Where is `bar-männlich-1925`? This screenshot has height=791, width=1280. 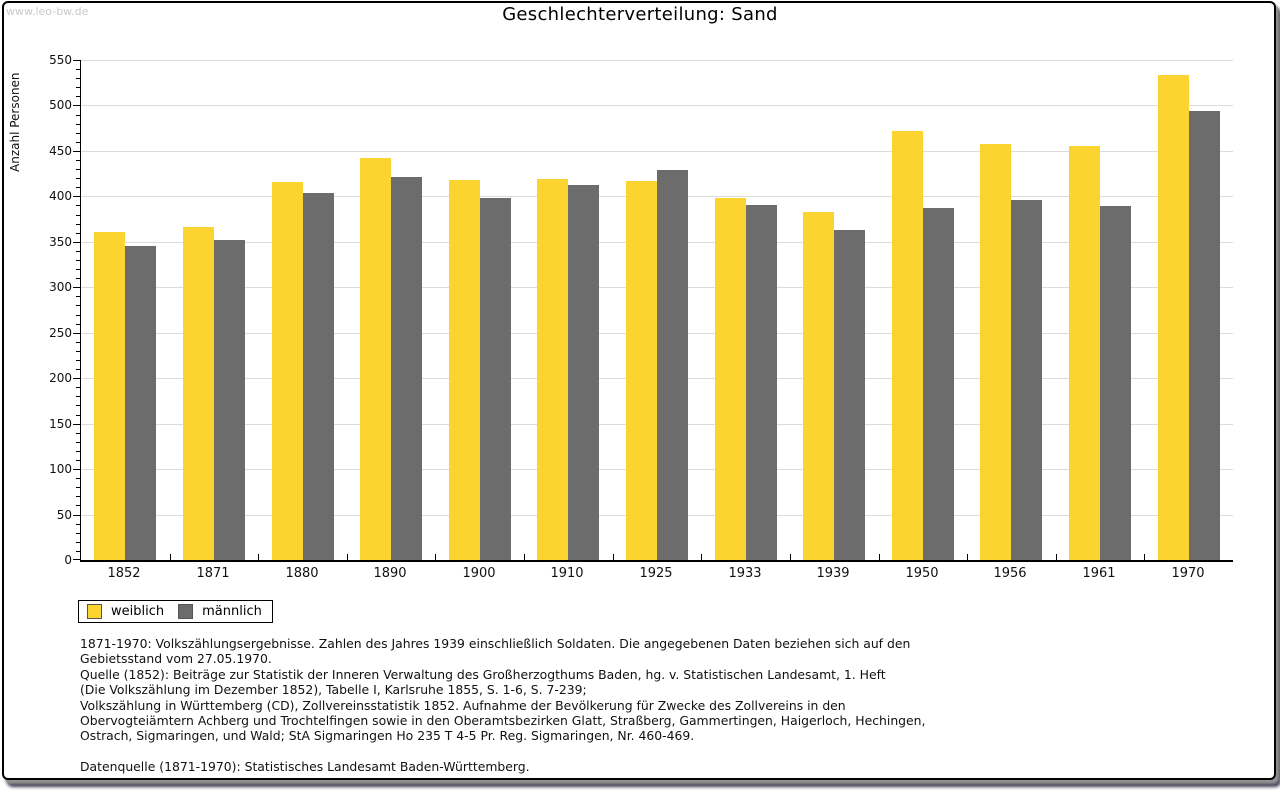
bar-männlich-1925 is located at coordinates (672, 365).